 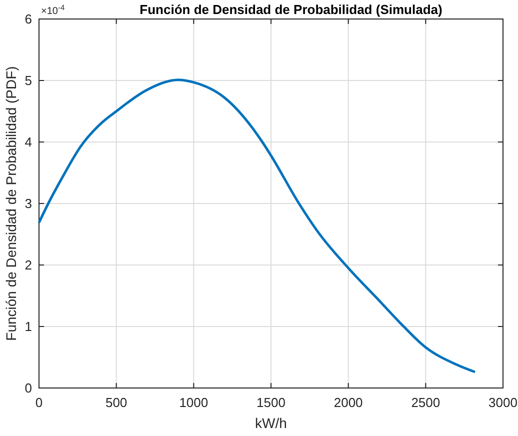 What do you see at coordinates (193, 402) in the screenshot?
I see `x-tick-label: 1000` at bounding box center [193, 402].